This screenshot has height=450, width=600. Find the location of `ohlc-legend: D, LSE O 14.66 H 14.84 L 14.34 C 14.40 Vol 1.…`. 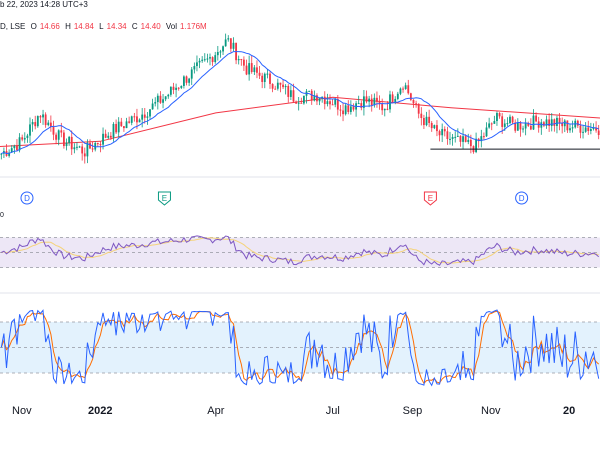

ohlc-legend: D, LSE O 14.66 H 14.84 L 14.34 C 14.40 Vol 1.… is located at coordinates (105, 26).